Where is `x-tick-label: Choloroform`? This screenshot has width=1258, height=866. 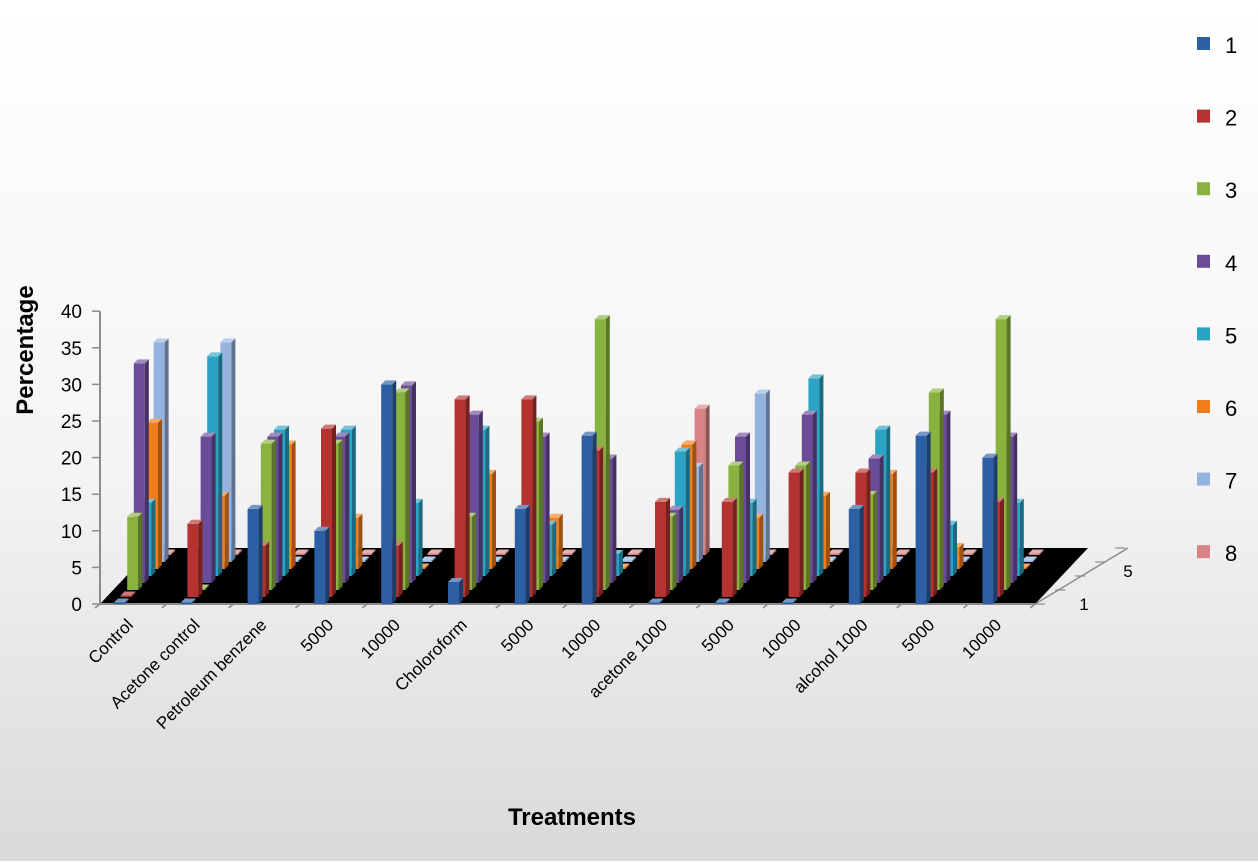 x-tick-label: Choloroform is located at coordinates (431, 655).